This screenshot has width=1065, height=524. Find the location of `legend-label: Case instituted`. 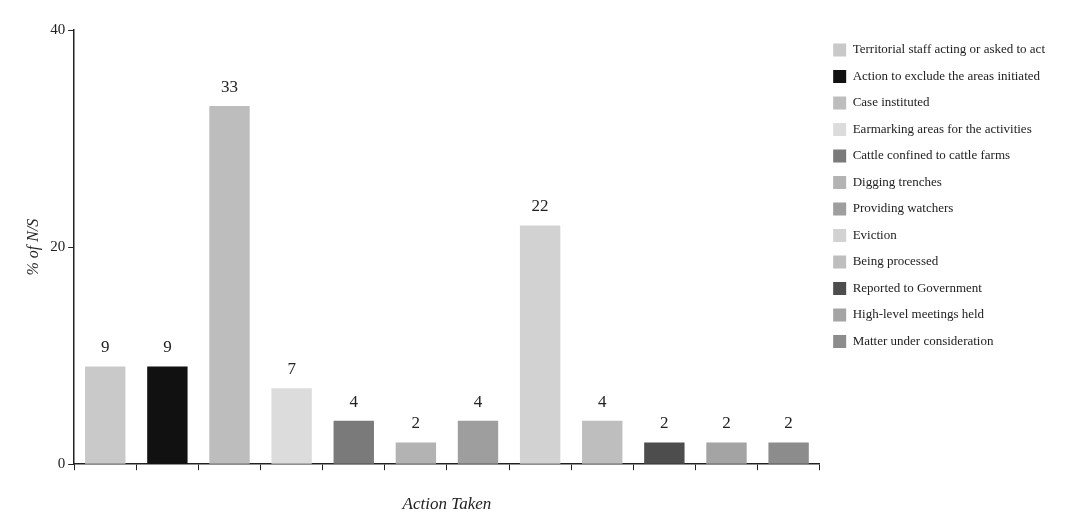

legend-label: Case instituted is located at coordinates (891, 102).